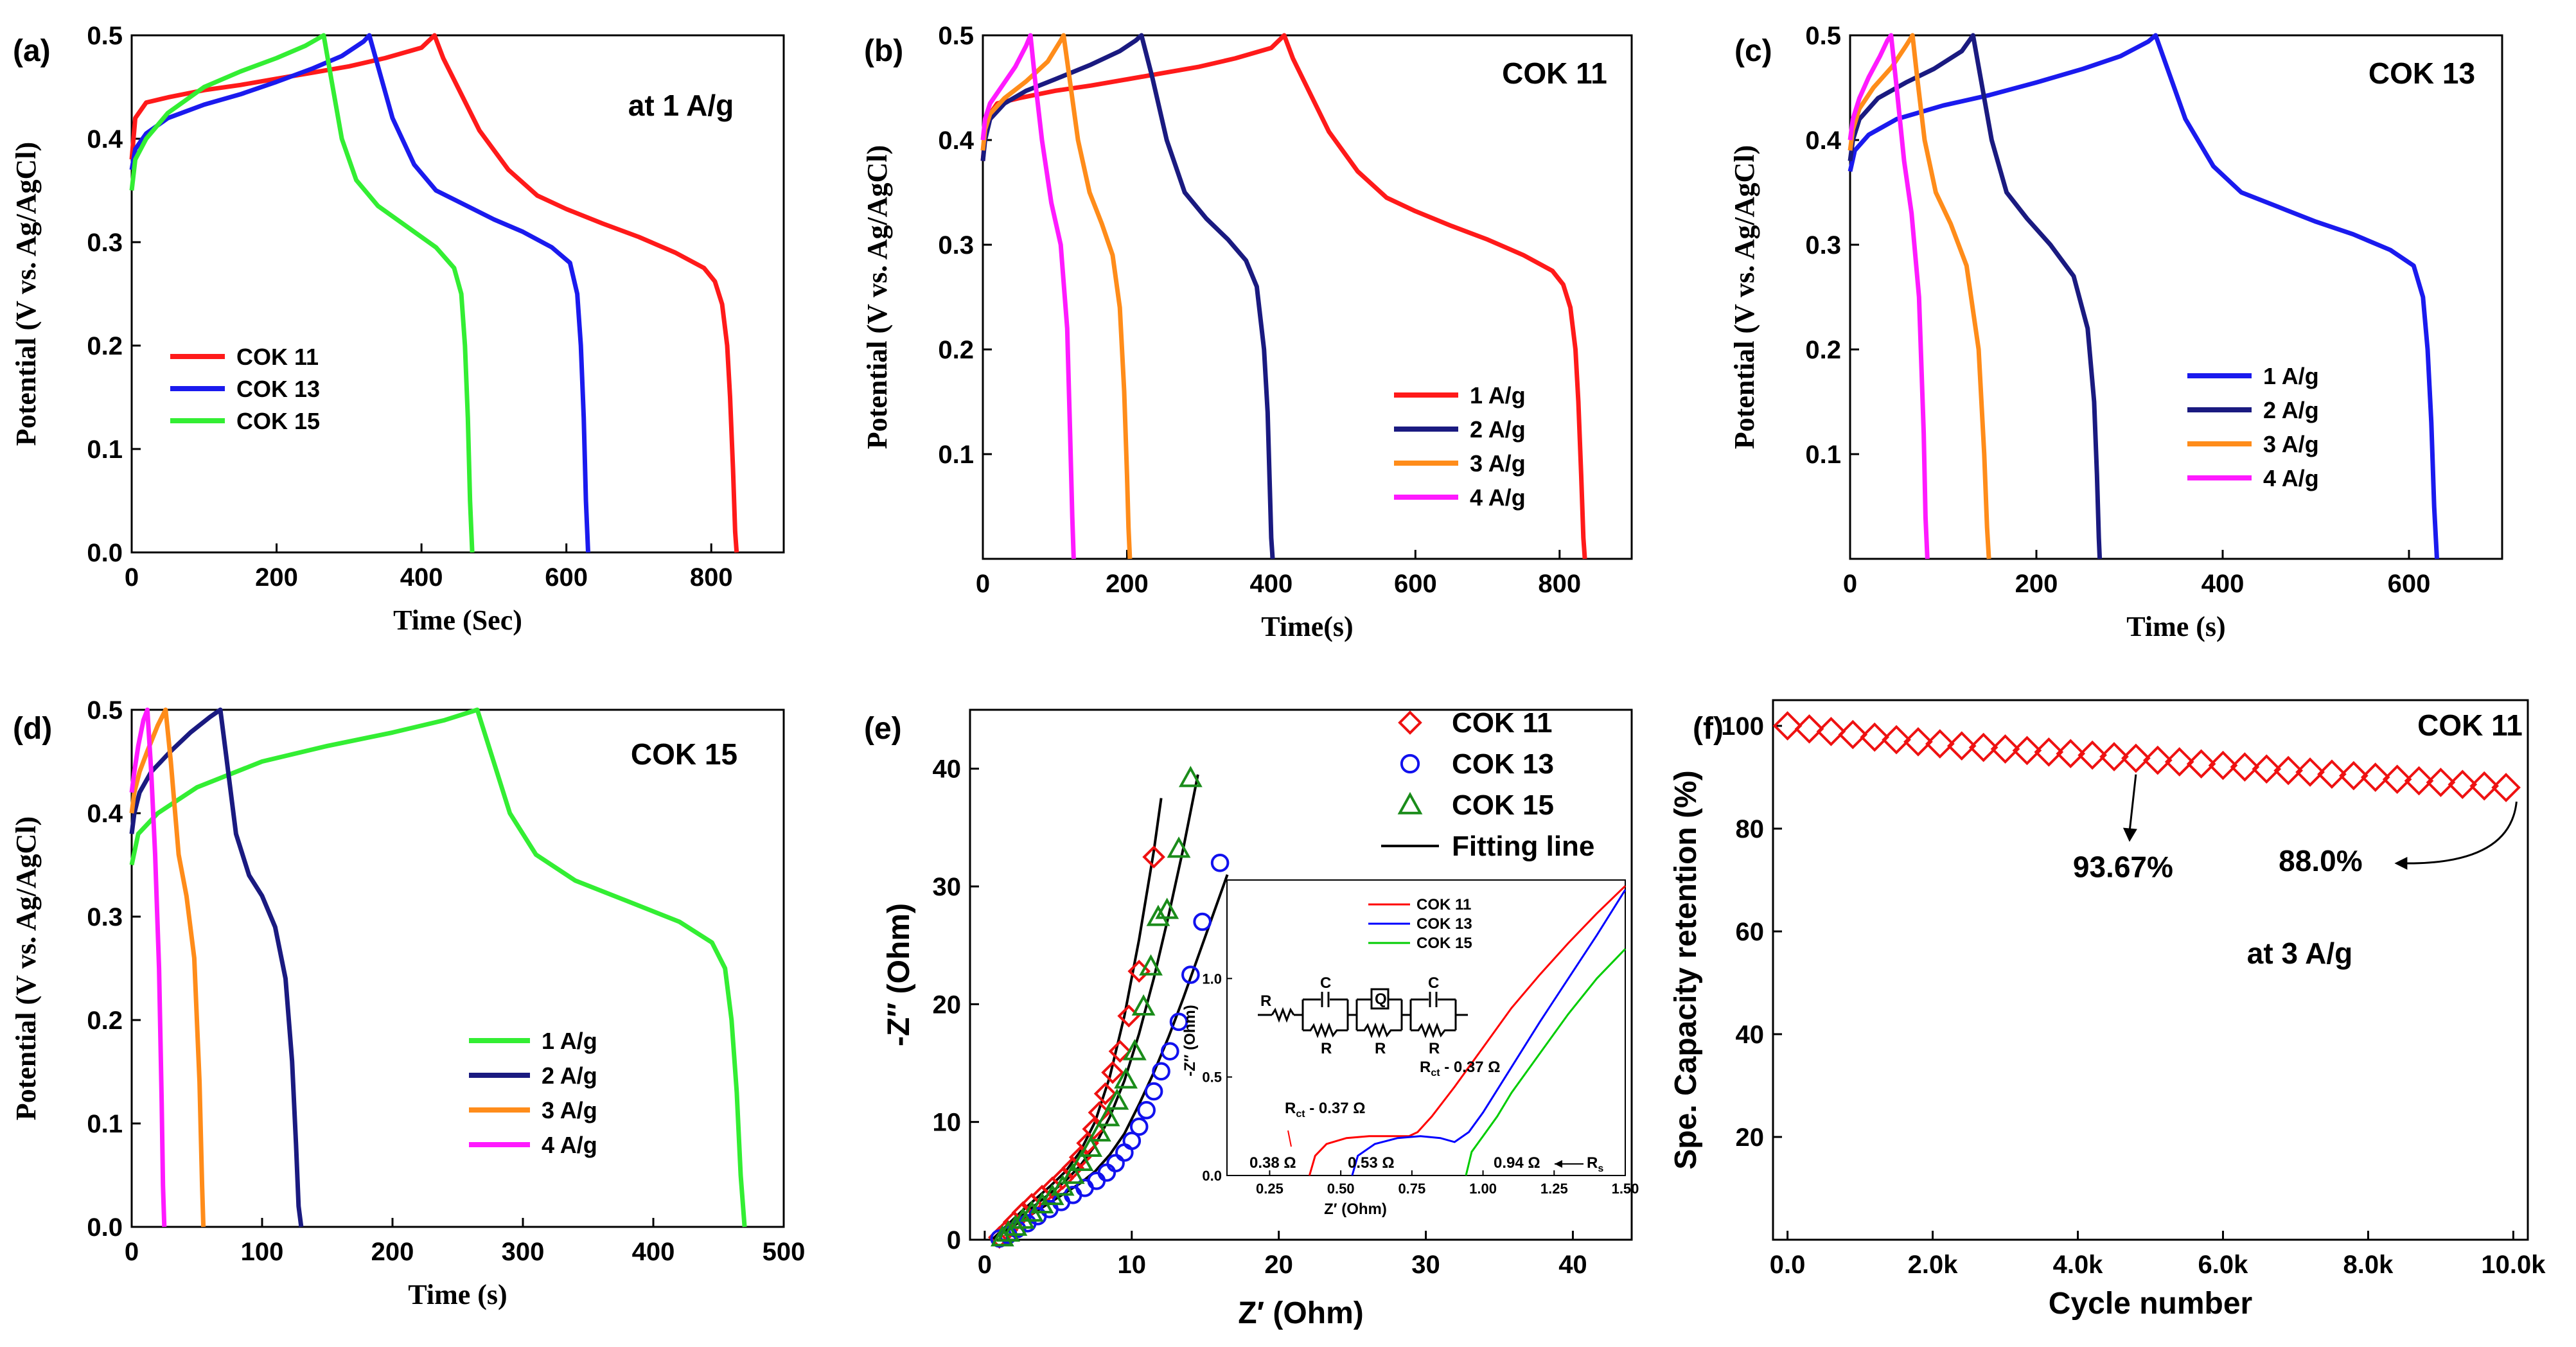  I want to click on y-axis-title: -Z″ (Ohm), so click(899, 974).